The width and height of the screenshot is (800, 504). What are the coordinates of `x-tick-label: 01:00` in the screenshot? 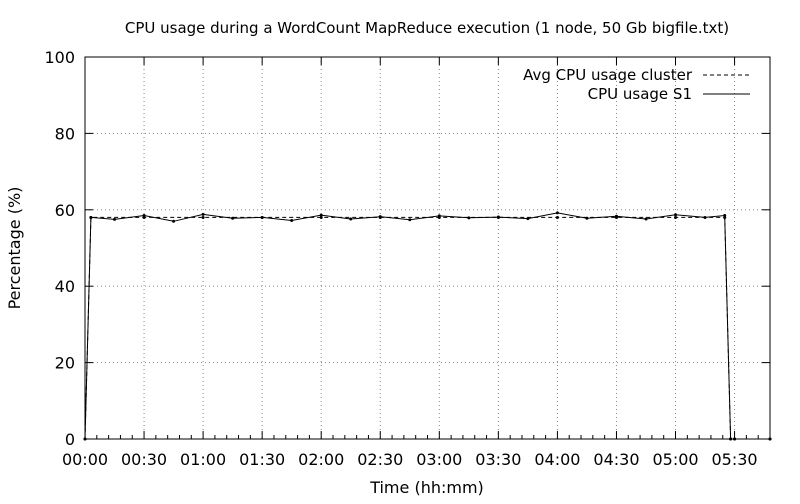 It's located at (203, 459).